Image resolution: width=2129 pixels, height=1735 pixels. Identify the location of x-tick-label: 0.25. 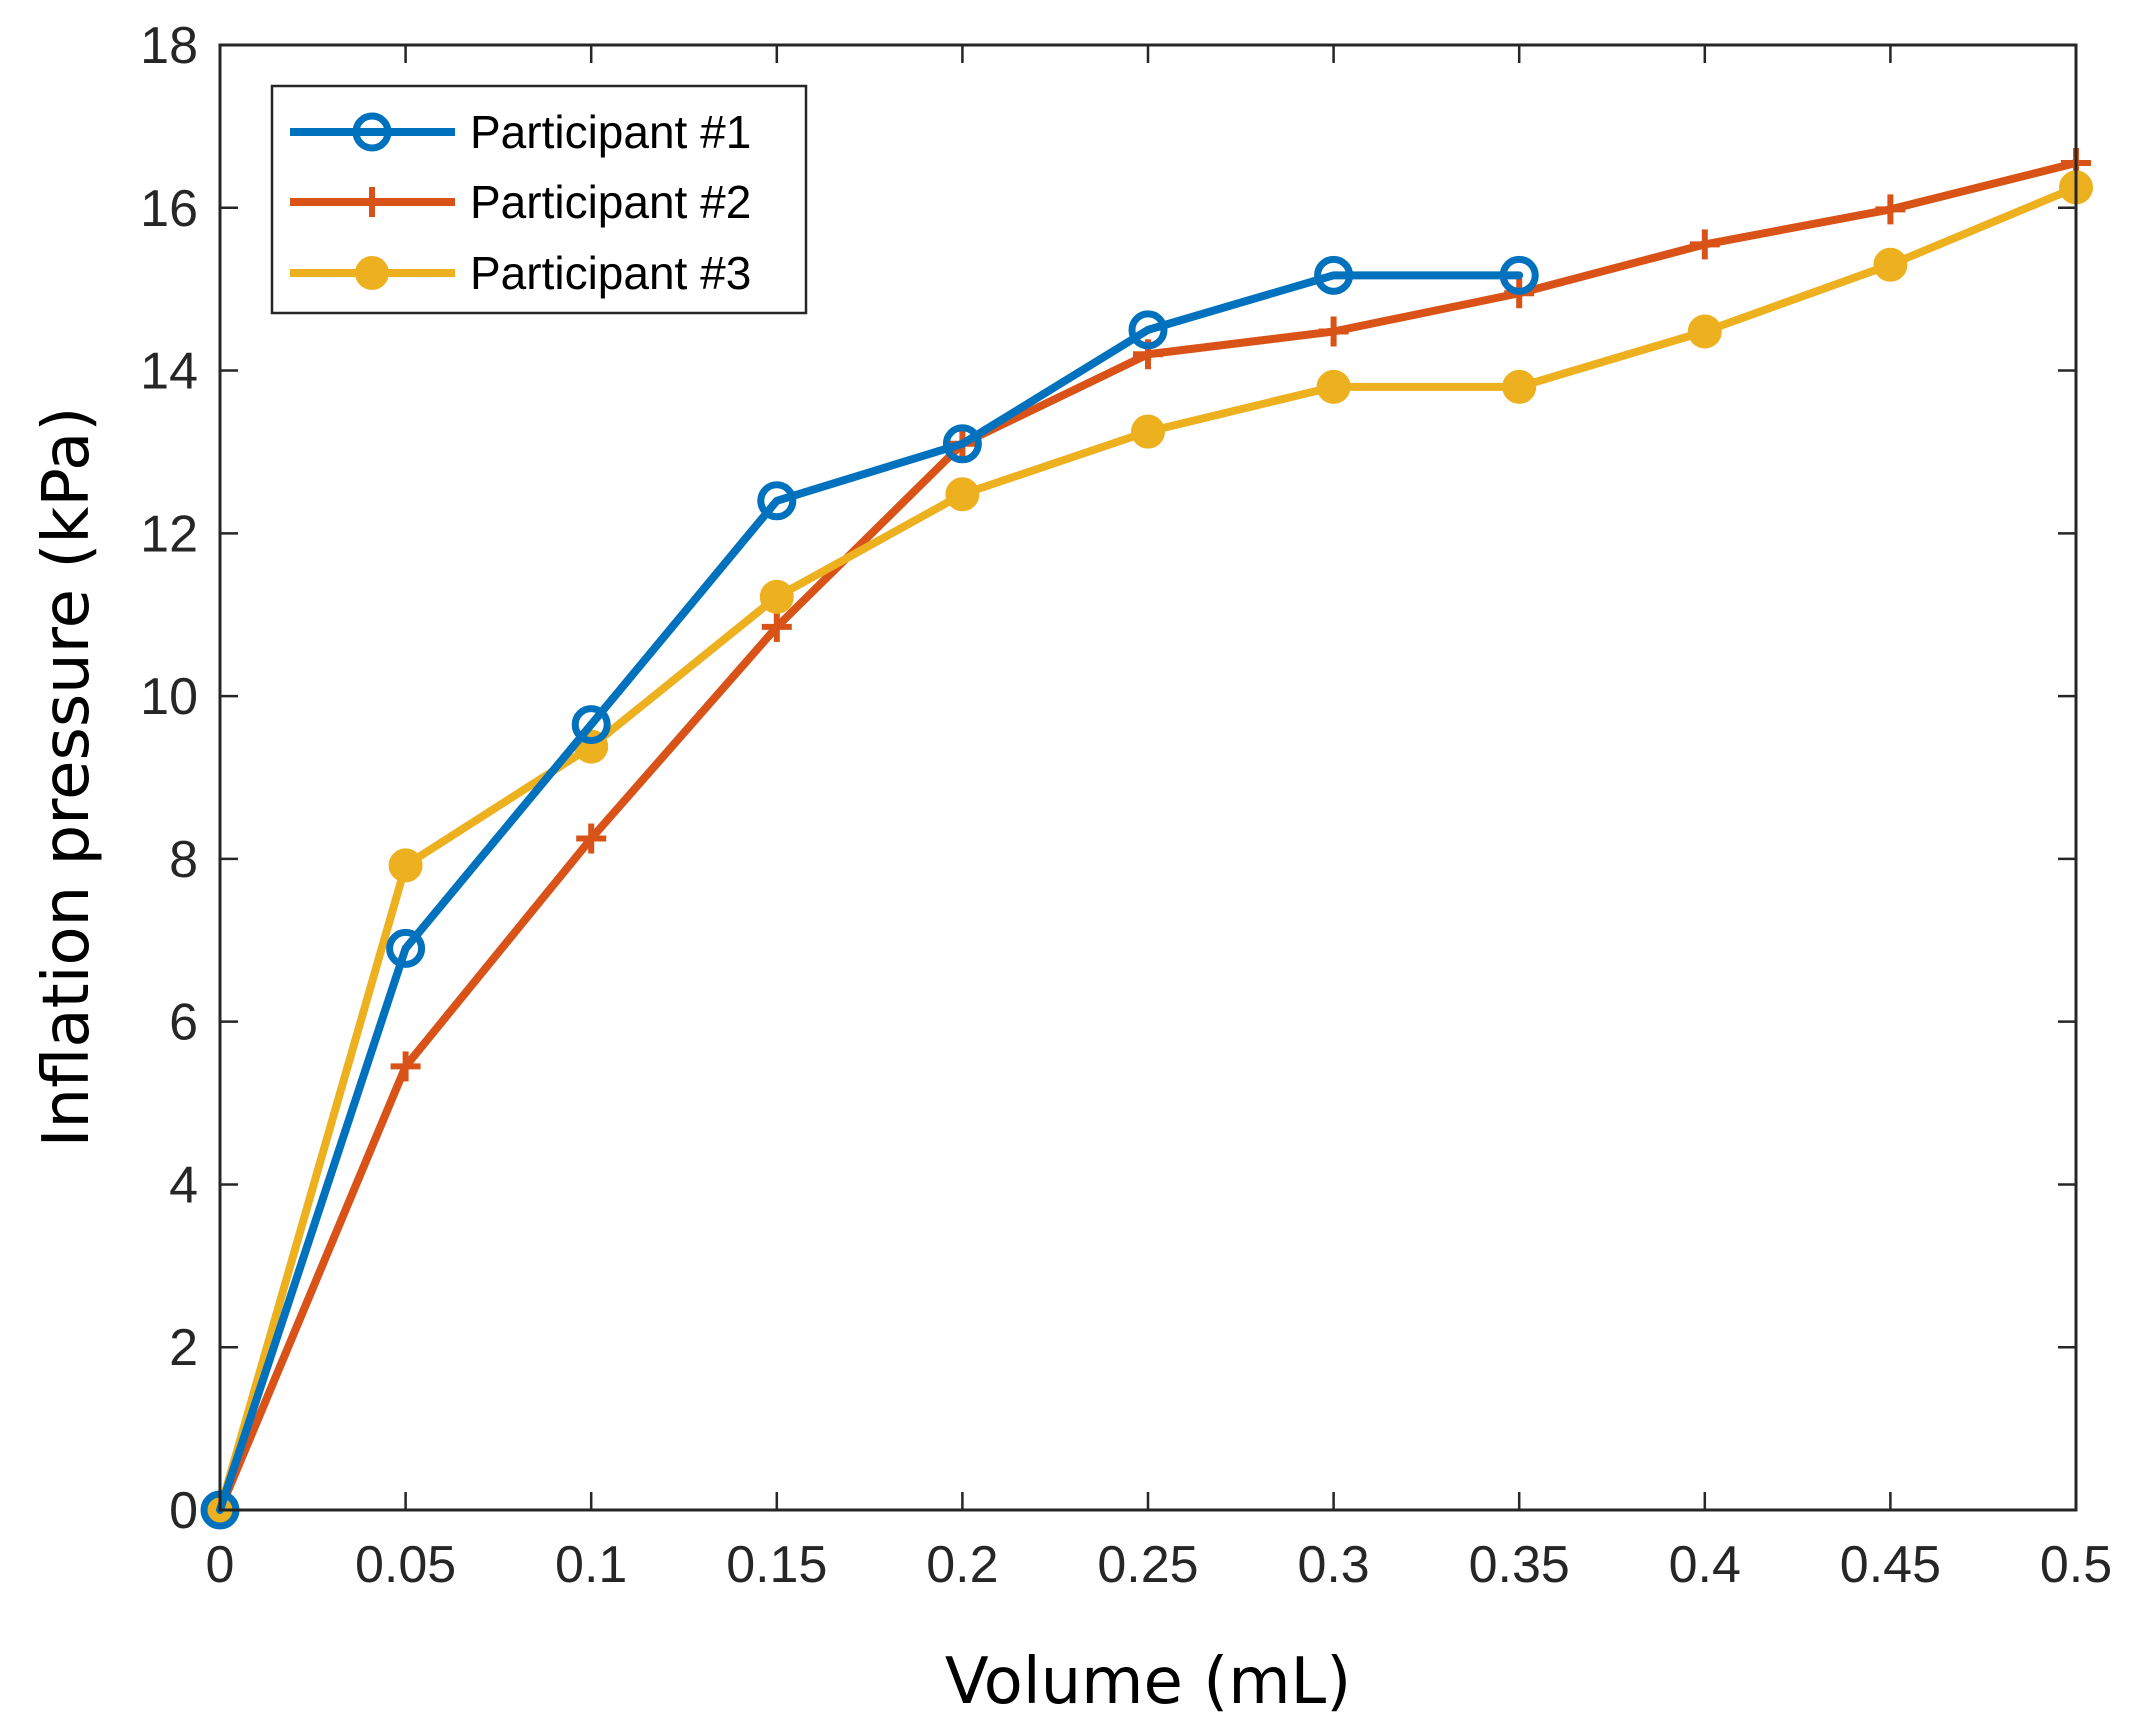
(1147, 1565).